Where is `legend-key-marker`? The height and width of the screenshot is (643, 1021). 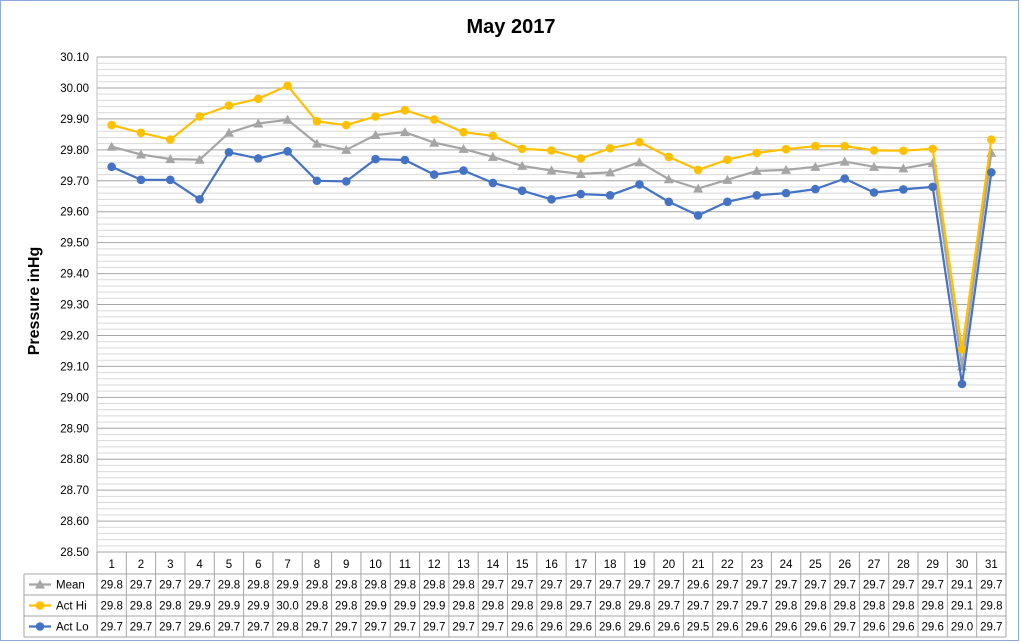 legend-key-marker is located at coordinates (40, 626).